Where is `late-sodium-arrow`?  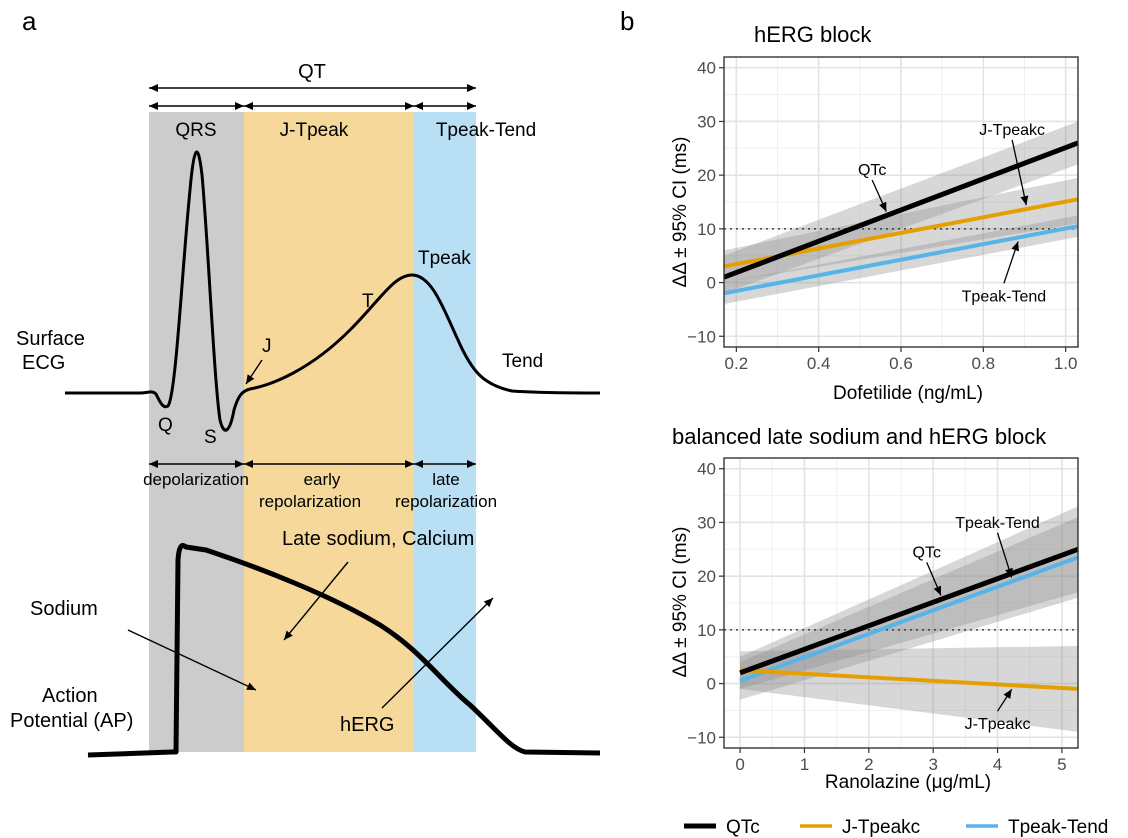 late-sodium-arrow is located at coordinates (316, 601).